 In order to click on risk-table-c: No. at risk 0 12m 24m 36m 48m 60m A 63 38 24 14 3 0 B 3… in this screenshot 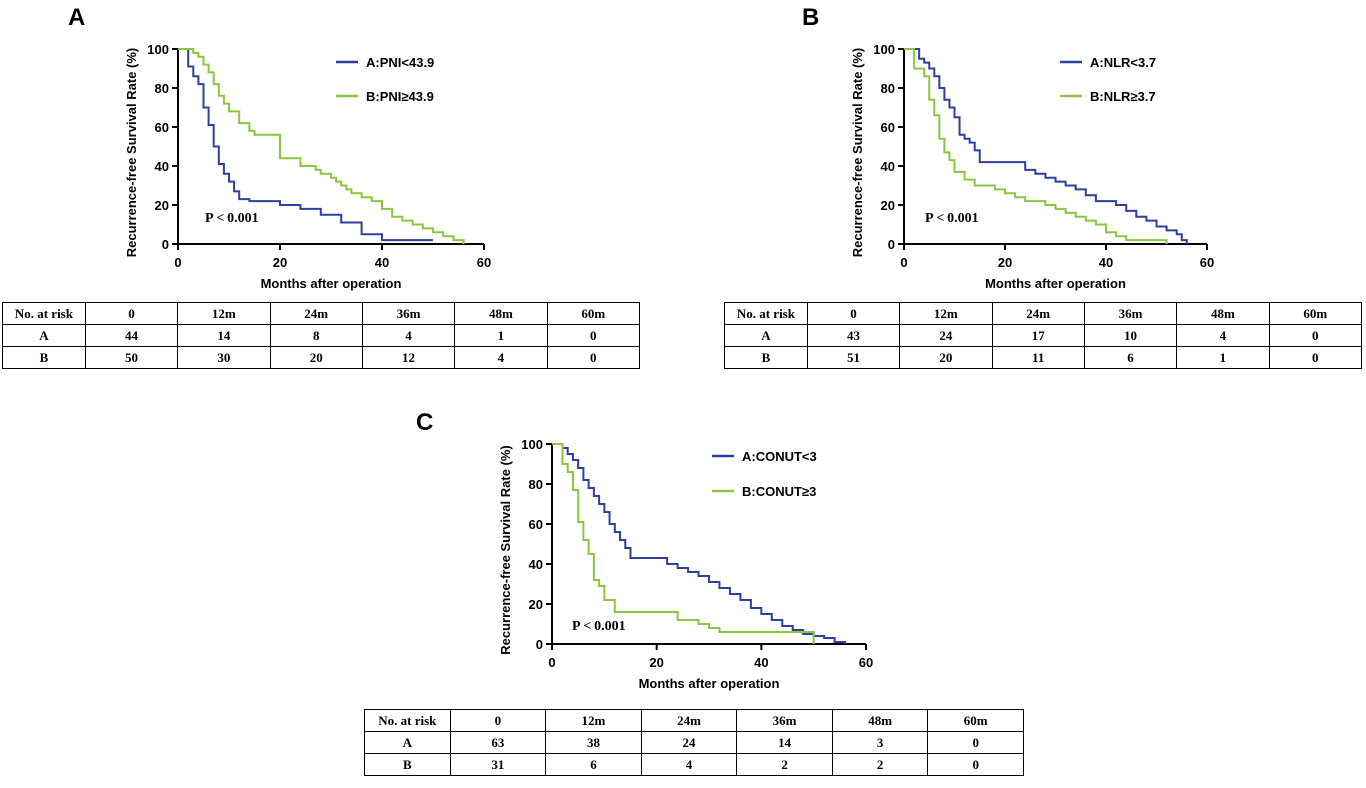, I will do `click(694, 742)`.